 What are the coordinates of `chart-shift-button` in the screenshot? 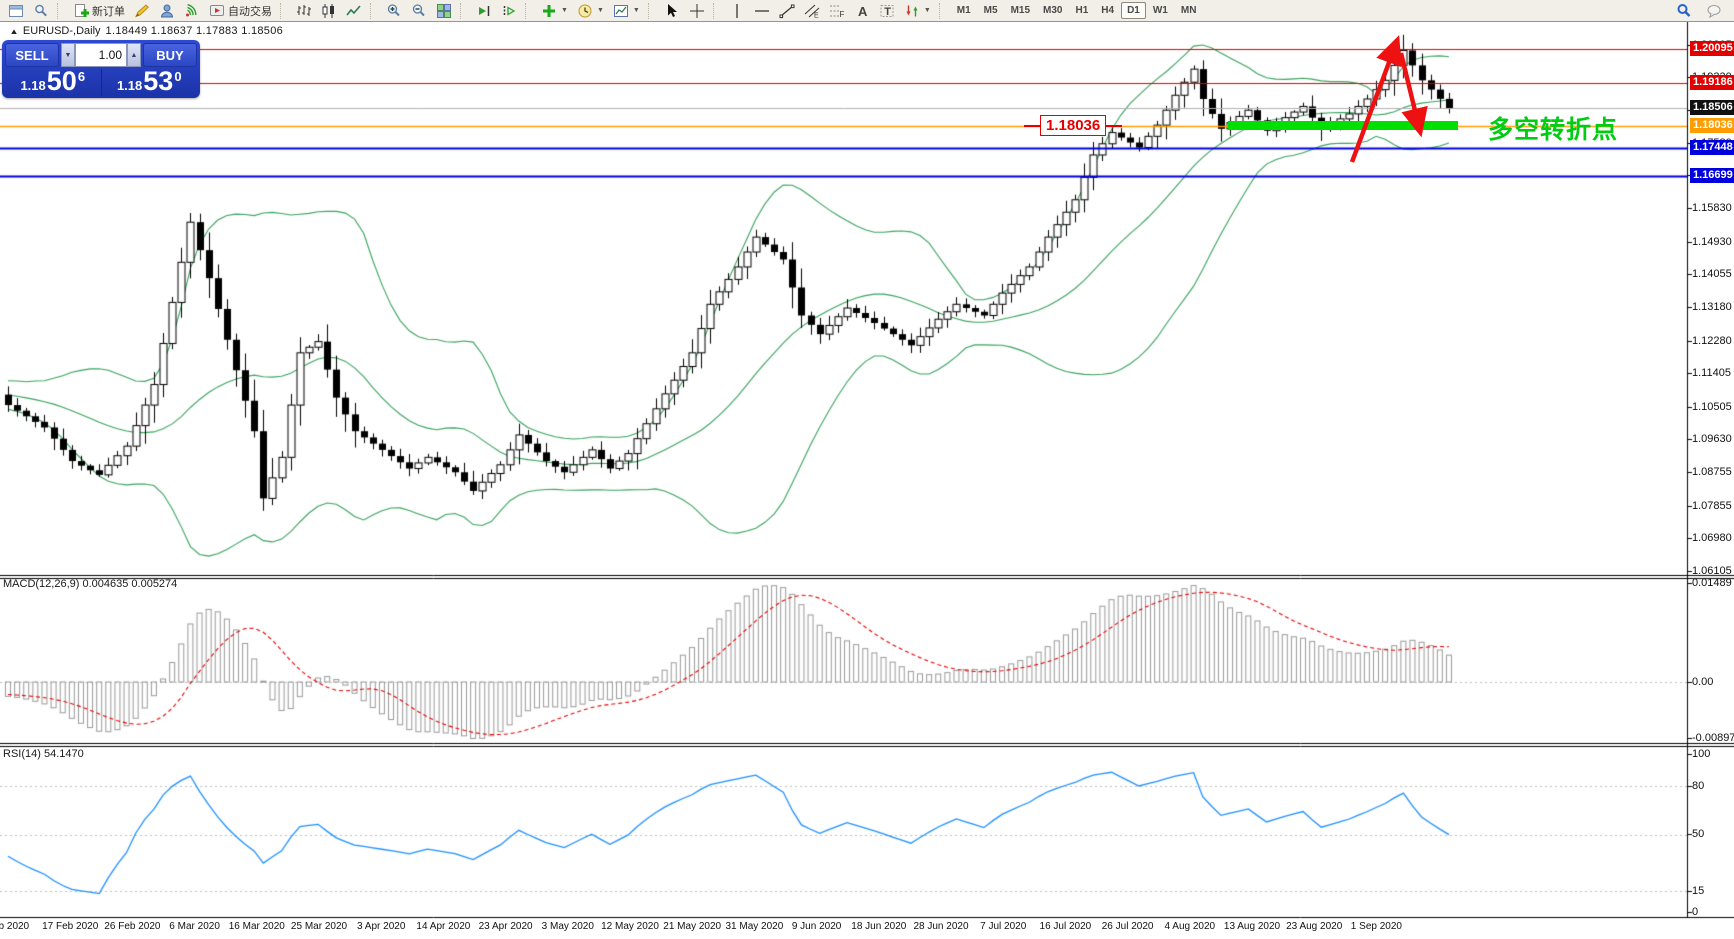 It's located at (509, 11).